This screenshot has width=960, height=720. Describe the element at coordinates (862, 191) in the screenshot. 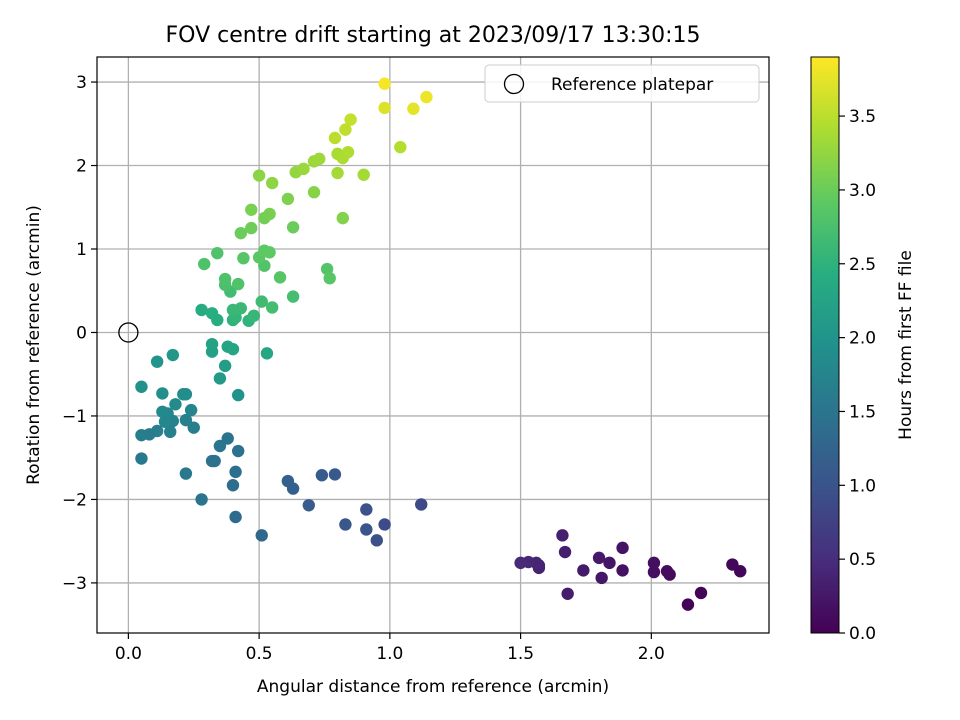

I see `colorbar-tick-label: 3.0` at that location.